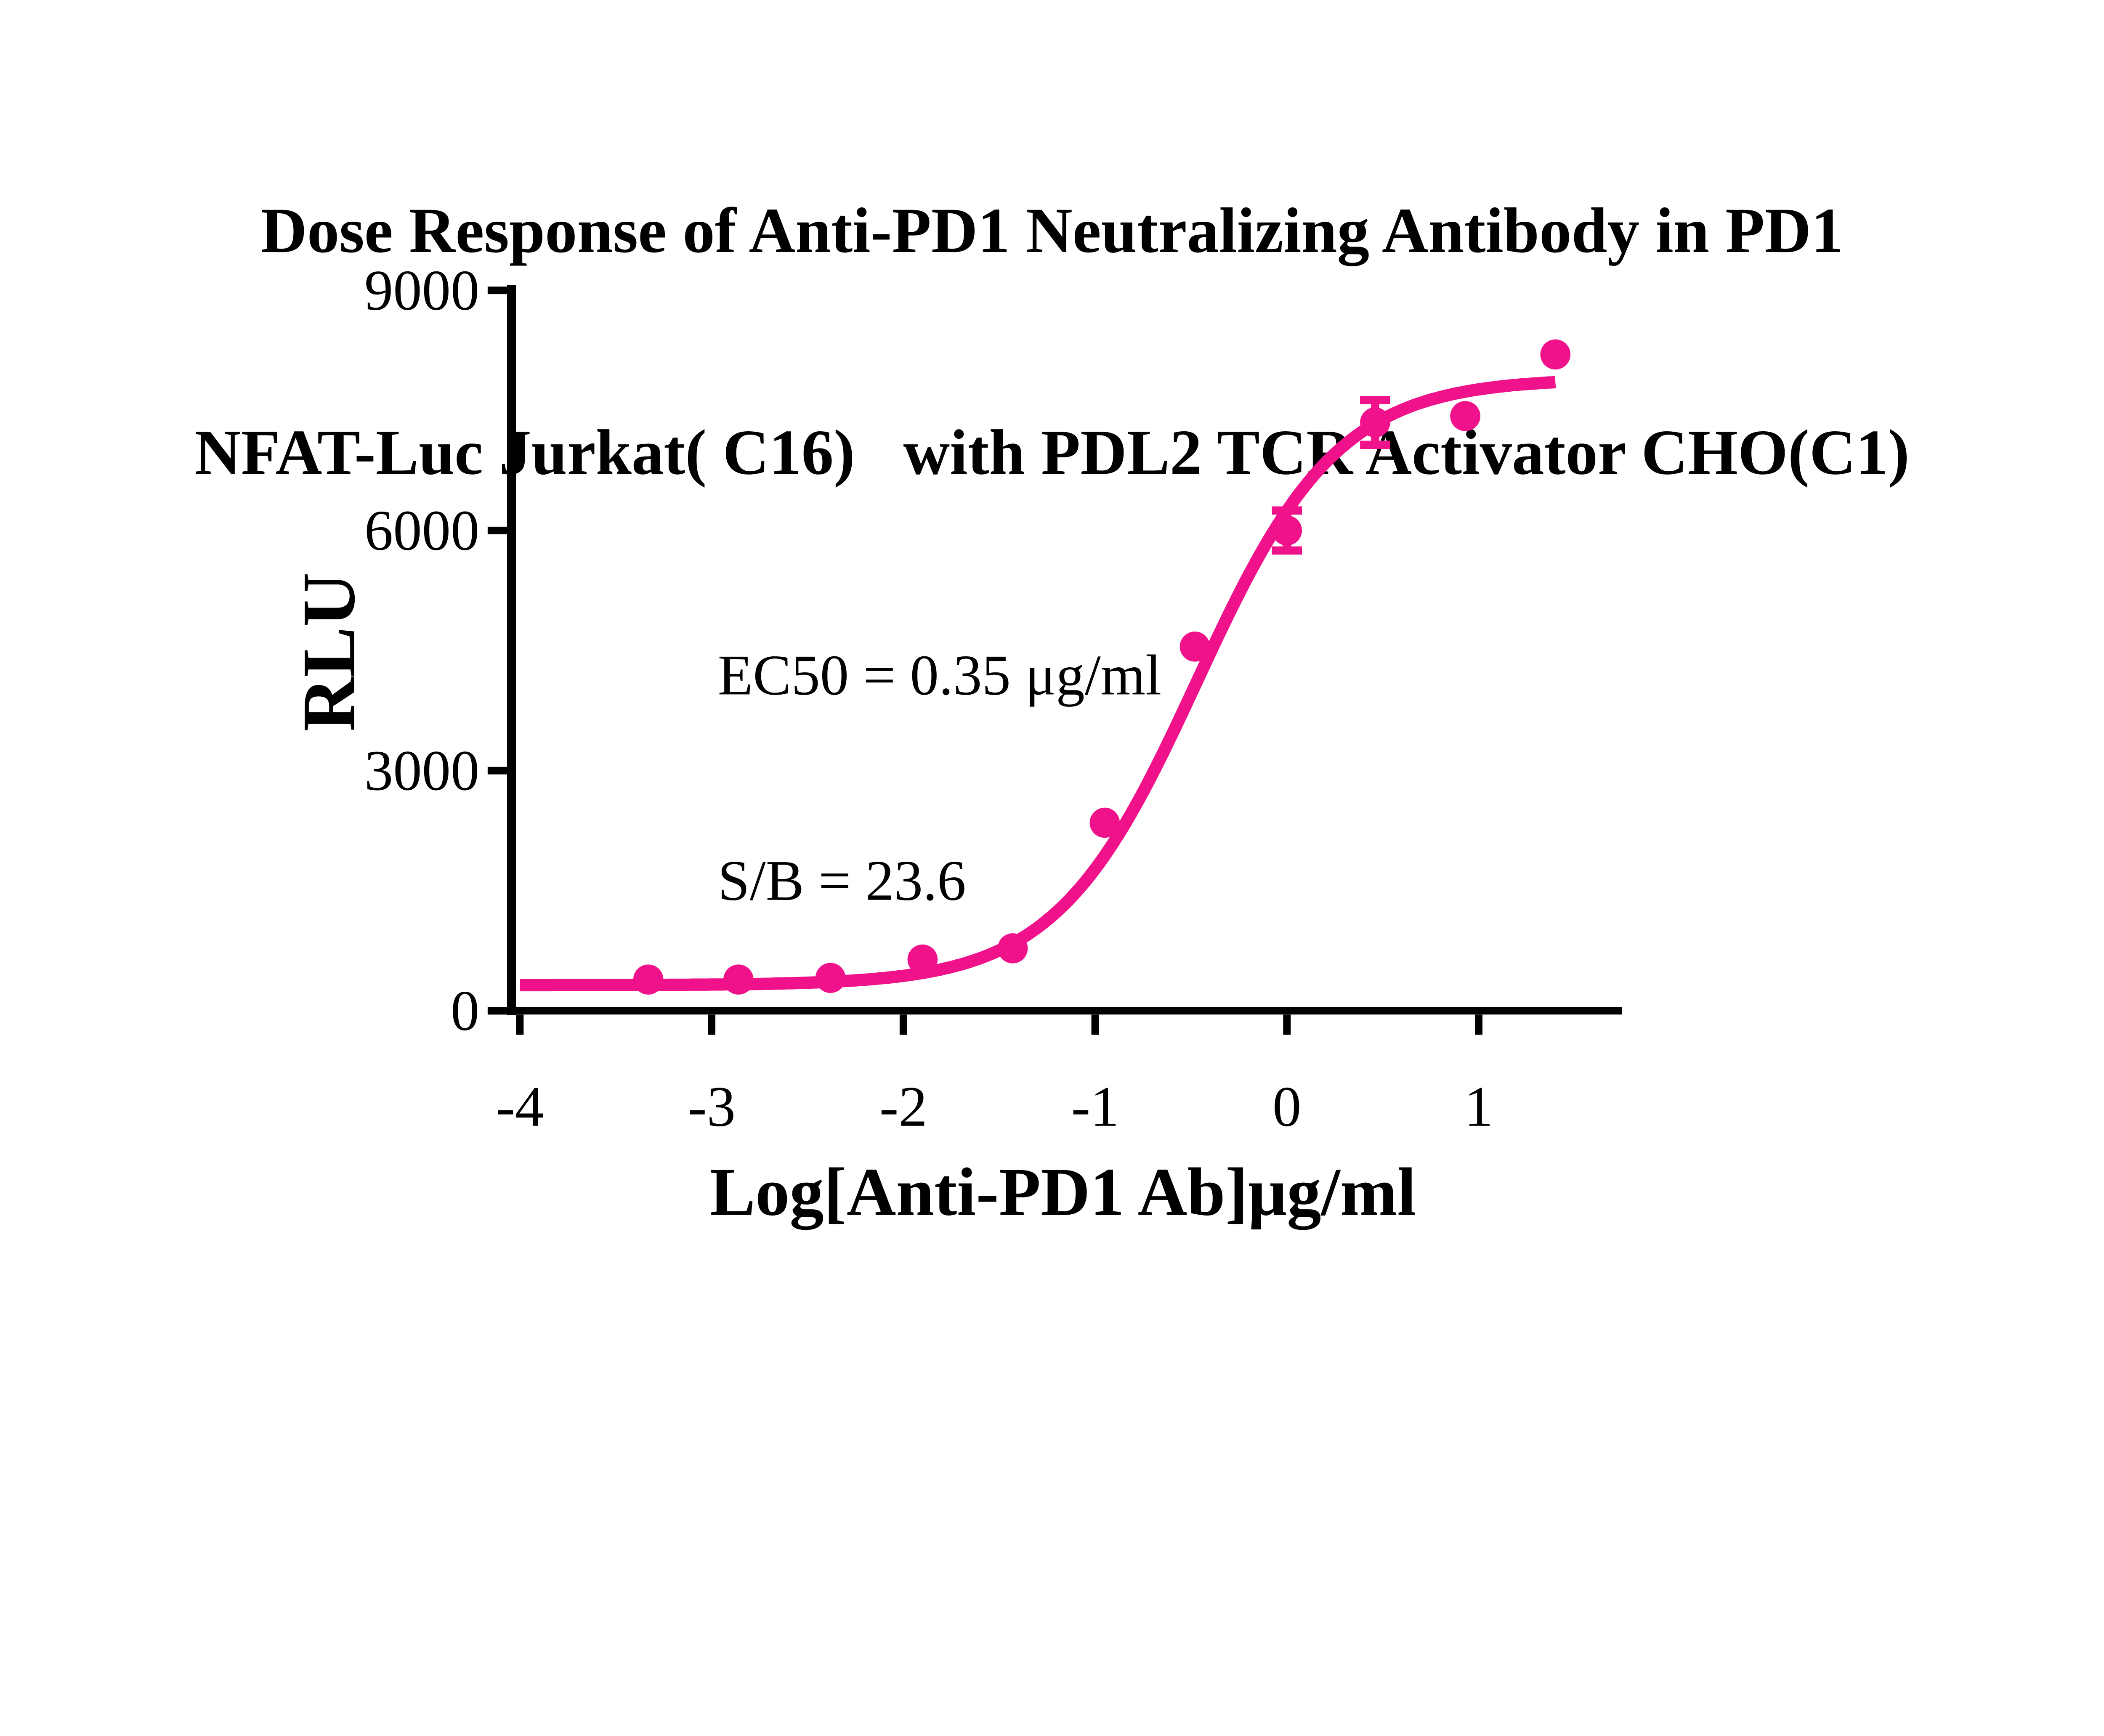 The width and height of the screenshot is (2104, 1736). What do you see at coordinates (421, 650) in the screenshot?
I see `y-axis-tick-labels: 0 3000 6000 9000` at bounding box center [421, 650].